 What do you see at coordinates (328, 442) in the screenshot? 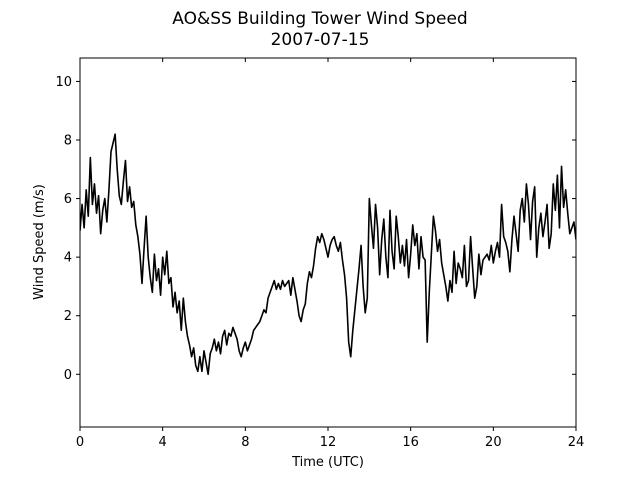
I see `x-tick-label: 12` at bounding box center [328, 442].